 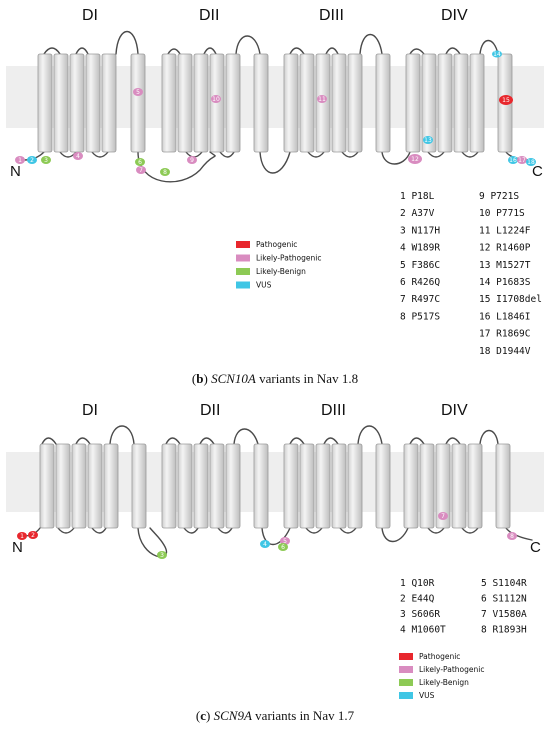 I want to click on variant-list-item: 9 P721S, so click(x=499, y=196).